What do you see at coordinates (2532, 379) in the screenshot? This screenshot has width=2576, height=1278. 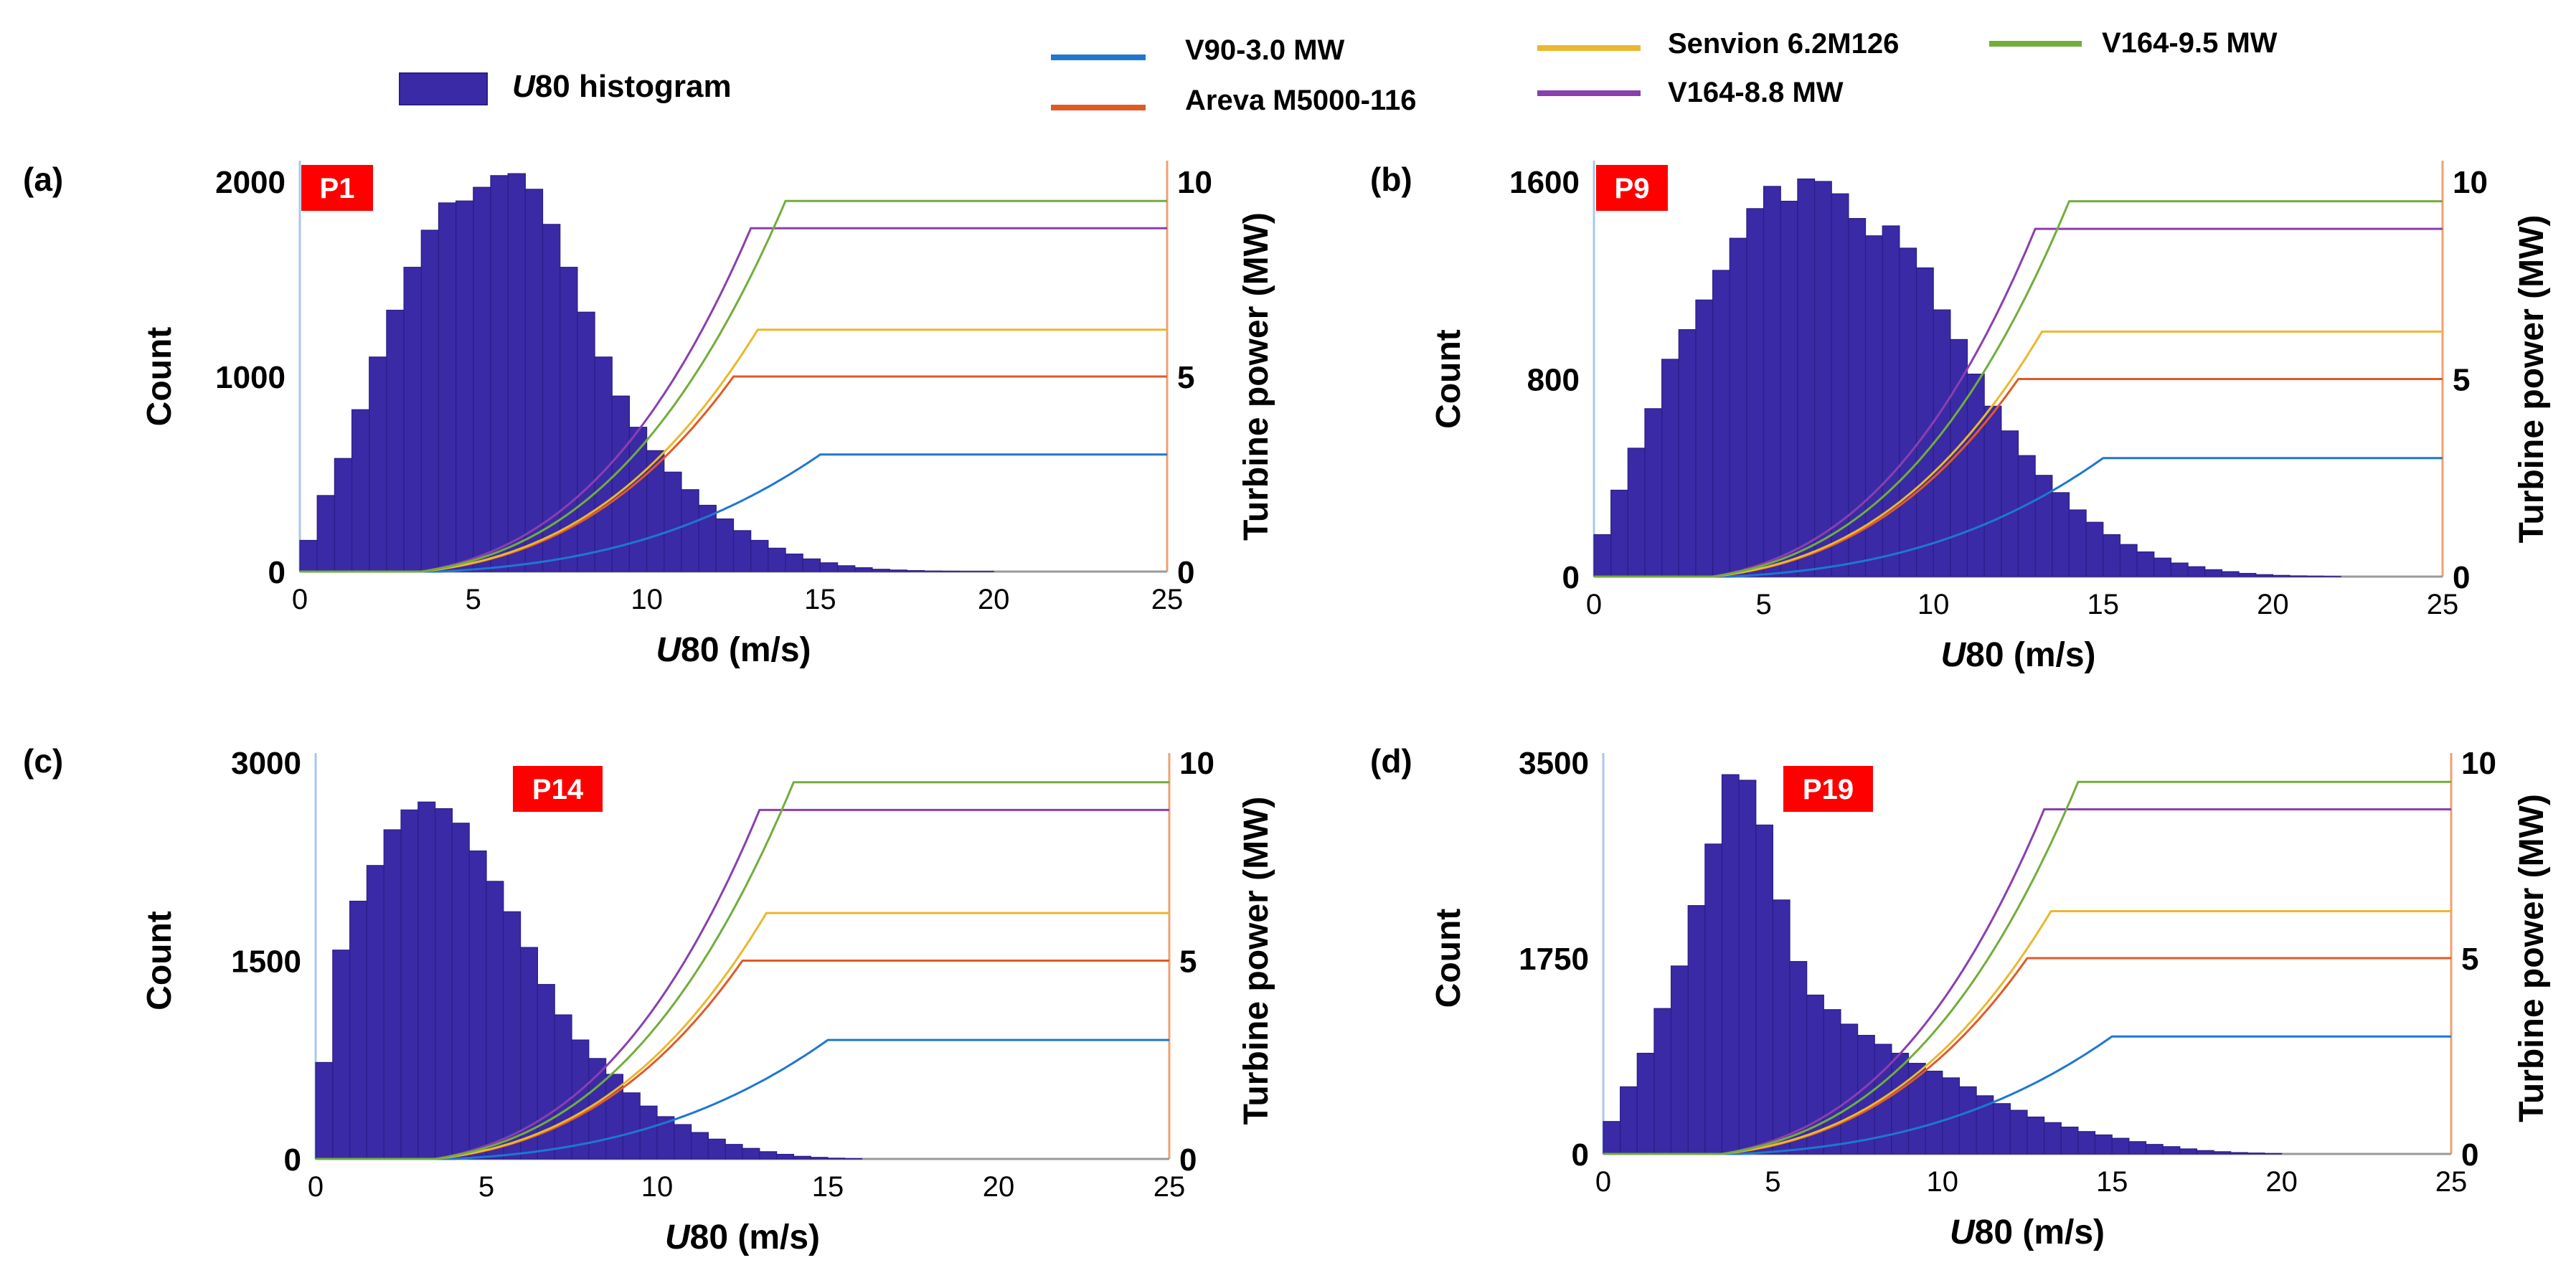 I see `y2-axis-title: Turbine power (MW)` at bounding box center [2532, 379].